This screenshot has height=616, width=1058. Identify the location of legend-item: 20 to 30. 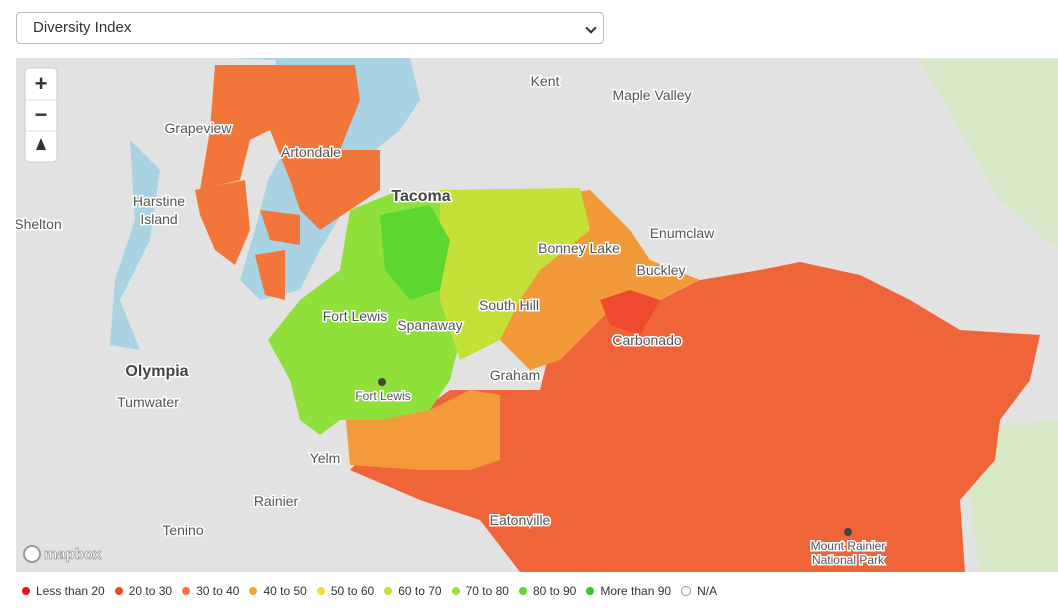
(143, 591).